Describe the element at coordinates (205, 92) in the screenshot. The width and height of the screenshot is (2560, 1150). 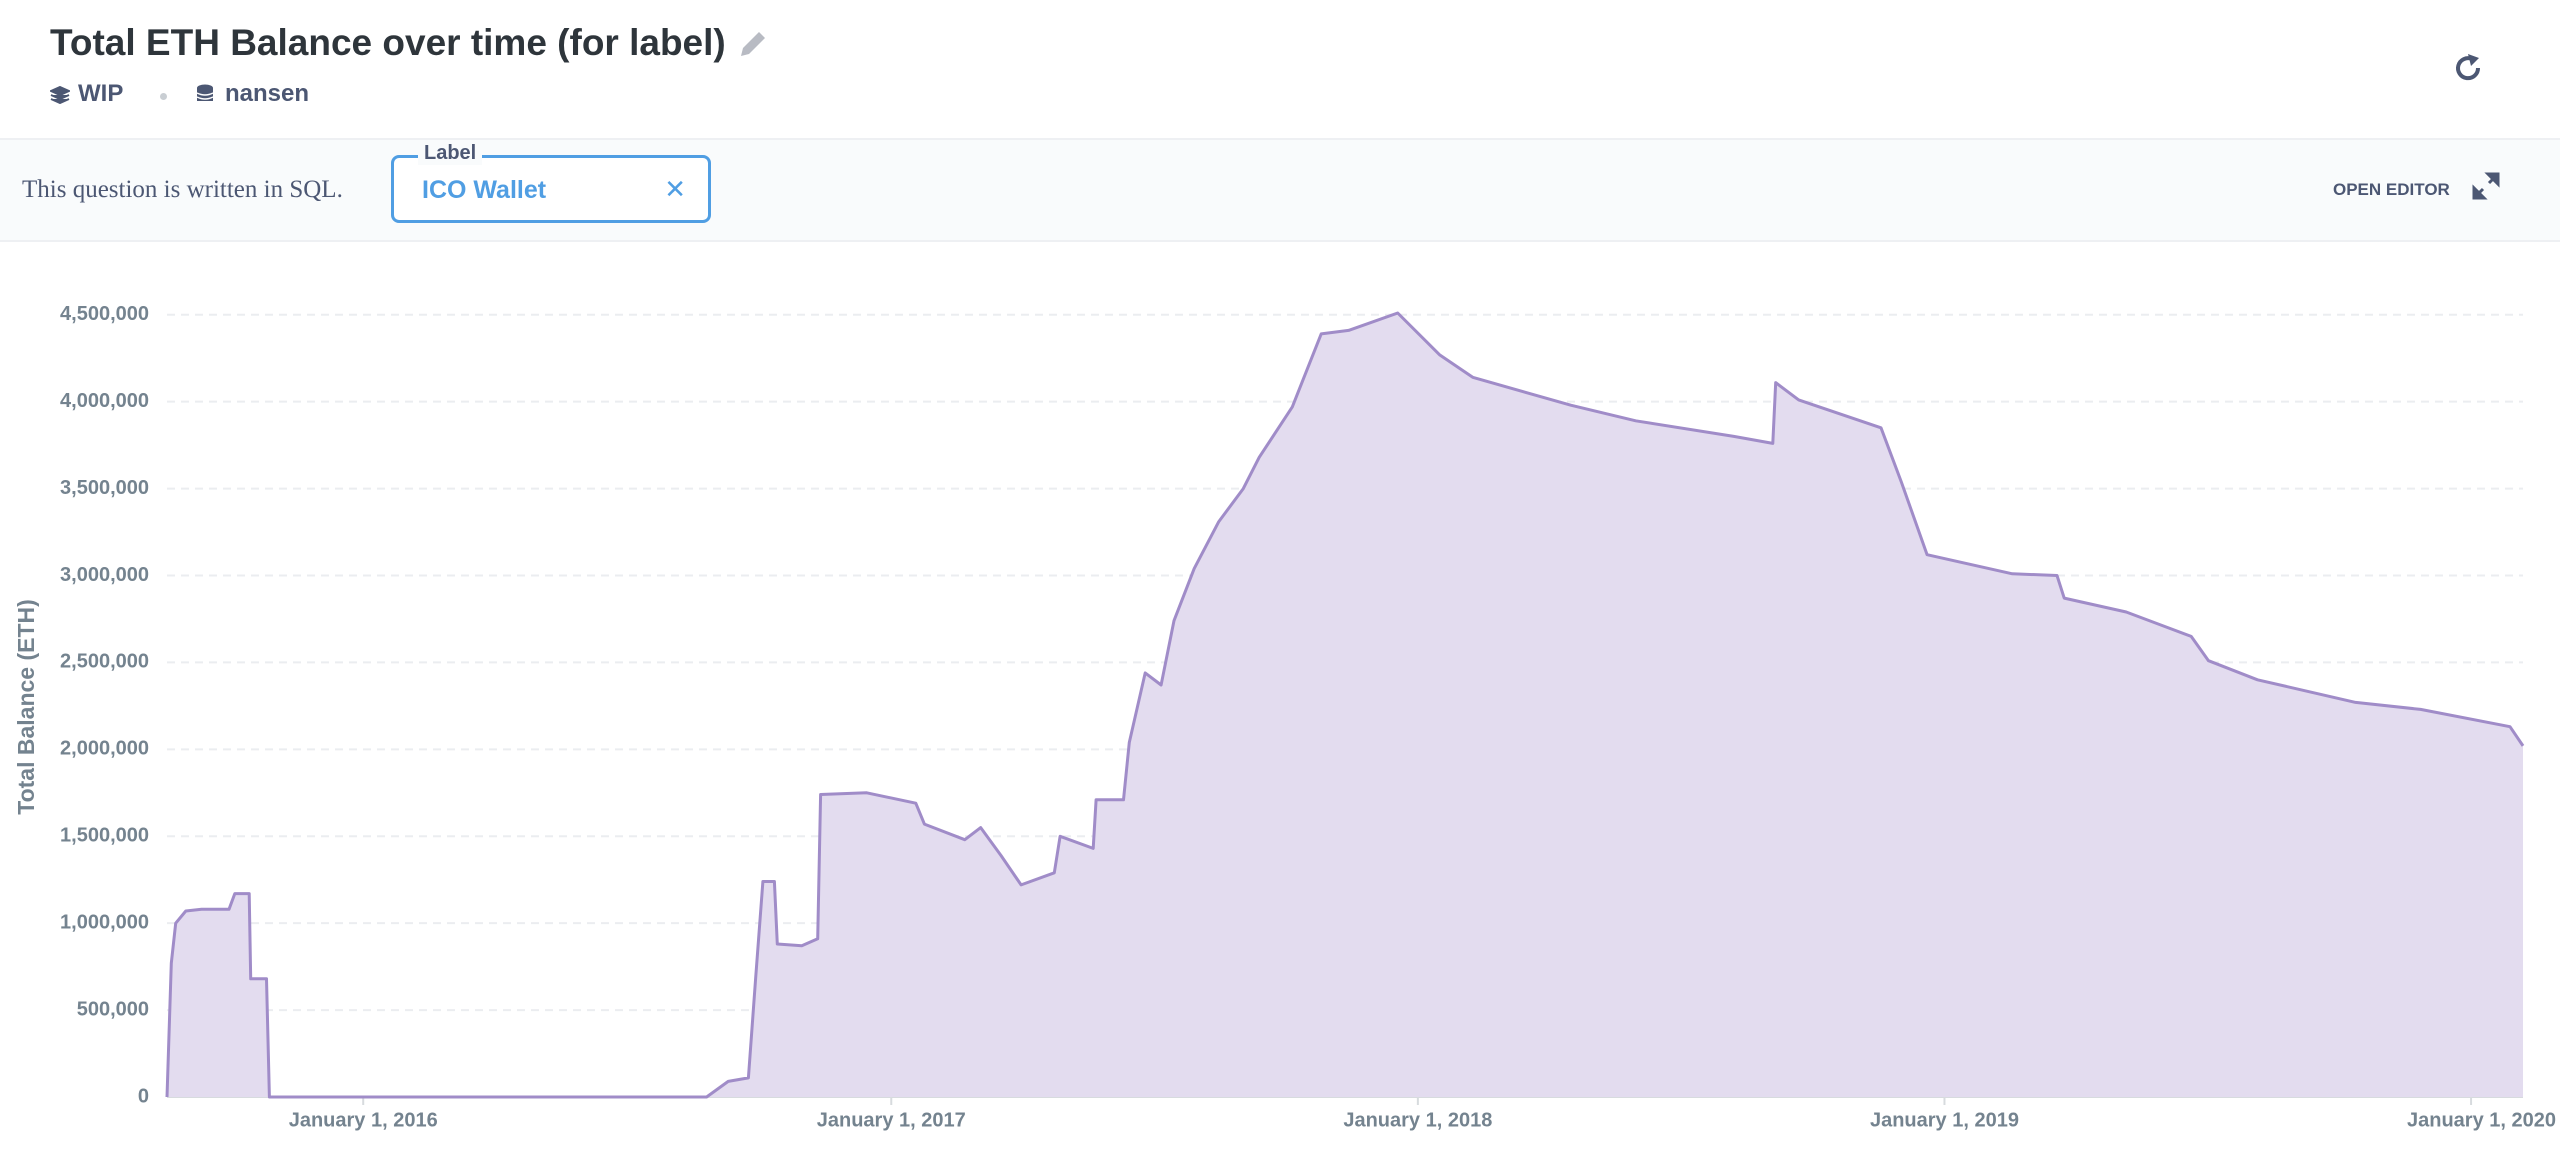
I see `database-icon` at that location.